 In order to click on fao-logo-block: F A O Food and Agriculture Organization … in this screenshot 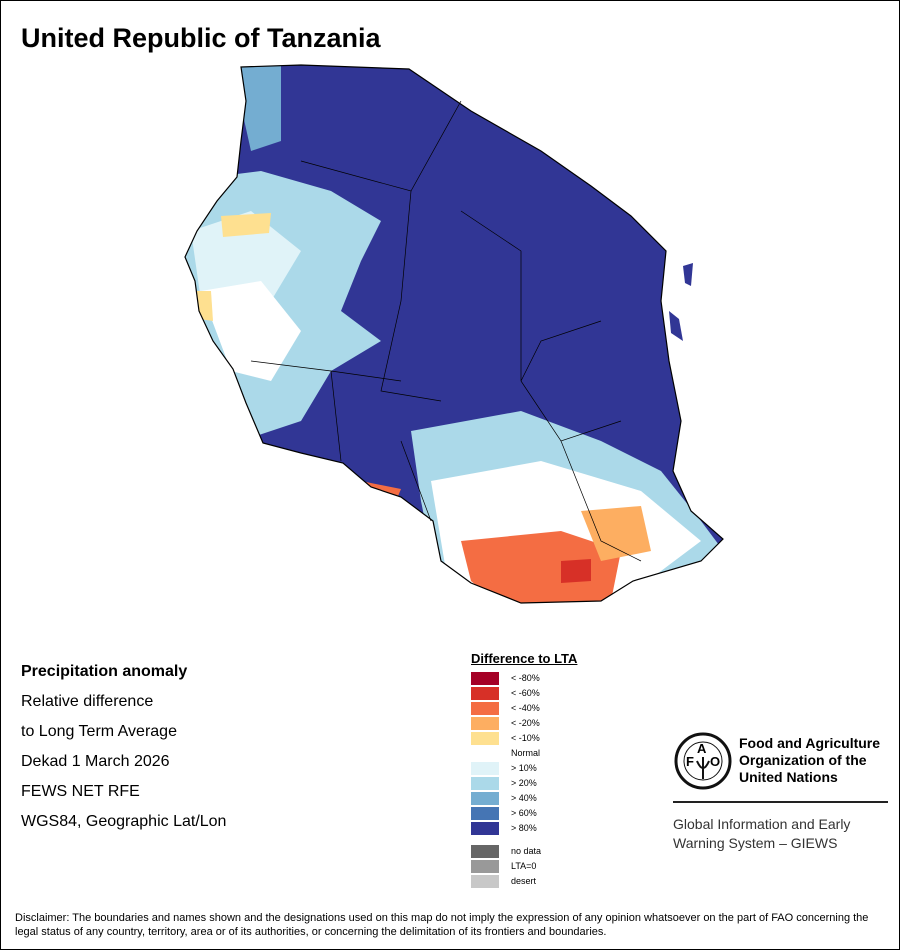, I will do `click(780, 791)`.